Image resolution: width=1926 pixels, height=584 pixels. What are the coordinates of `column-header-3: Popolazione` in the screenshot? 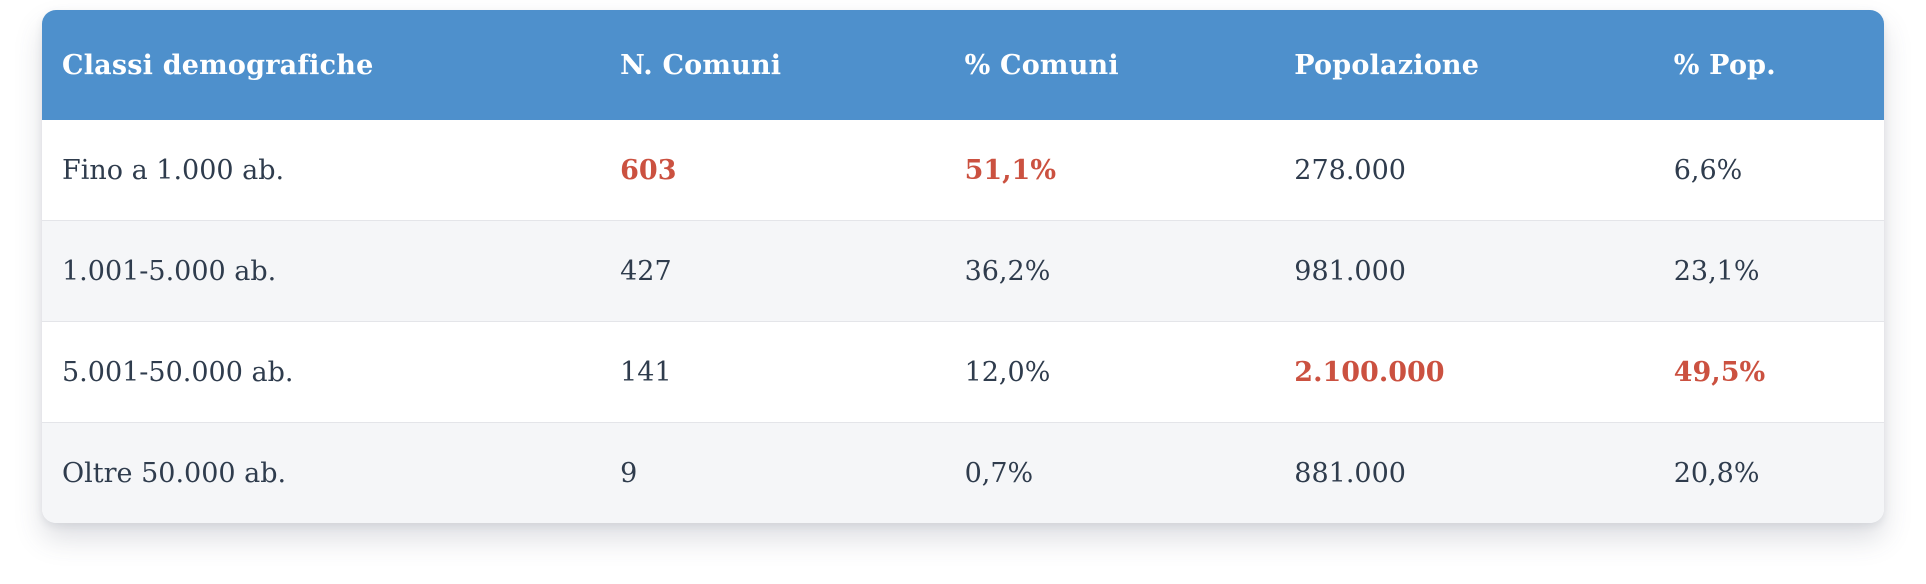 It's located at (1464, 65).